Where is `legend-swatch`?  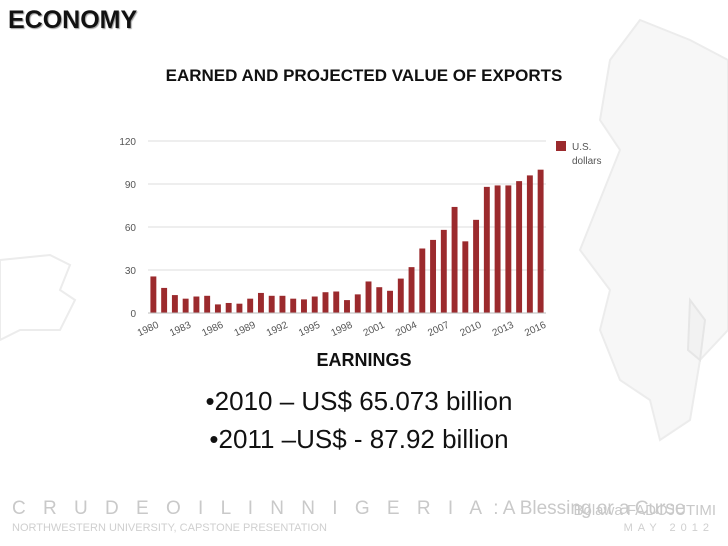
legend-swatch is located at coordinates (561, 146).